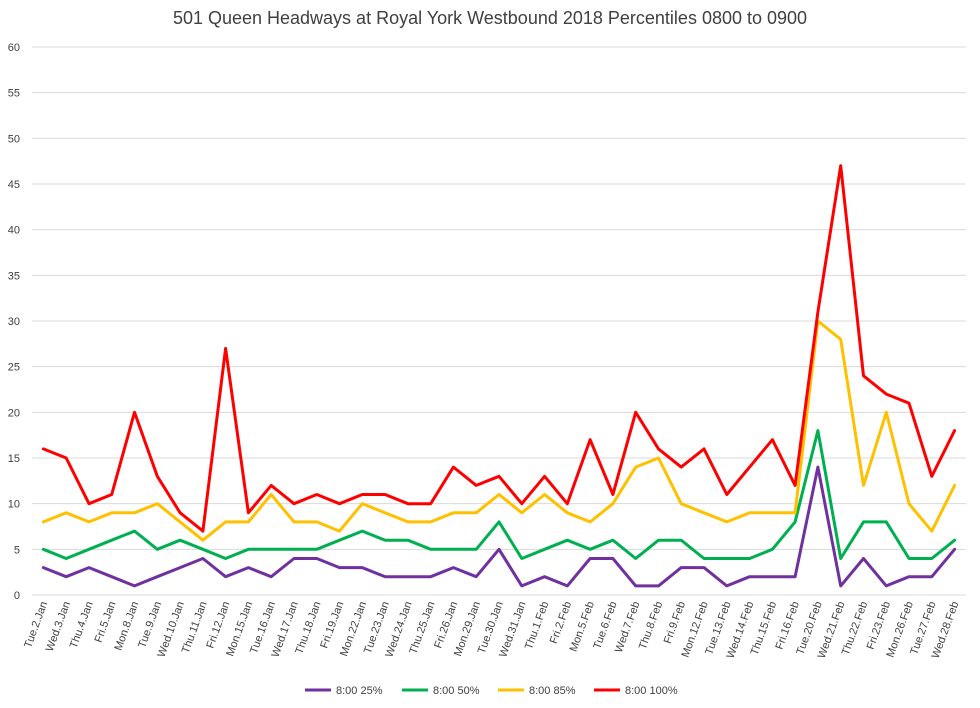 The image size is (980, 708). Describe the element at coordinates (106, 622) in the screenshot. I see `x-tick-label: Fri.5.Jan` at that location.